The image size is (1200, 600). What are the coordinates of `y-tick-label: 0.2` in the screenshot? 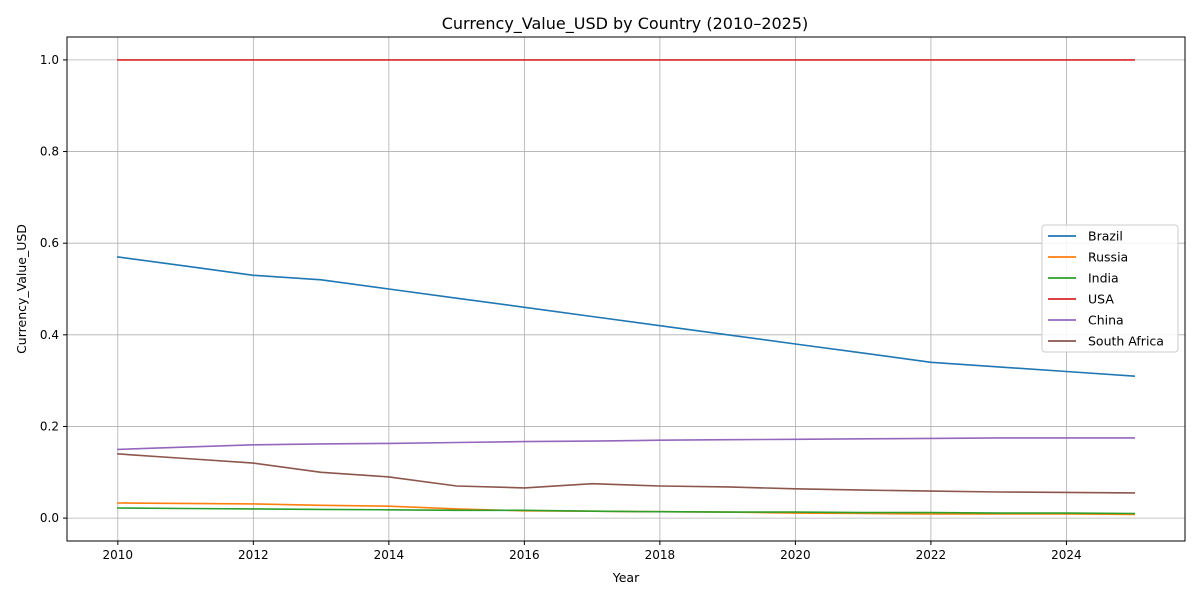 It's located at (49, 426).